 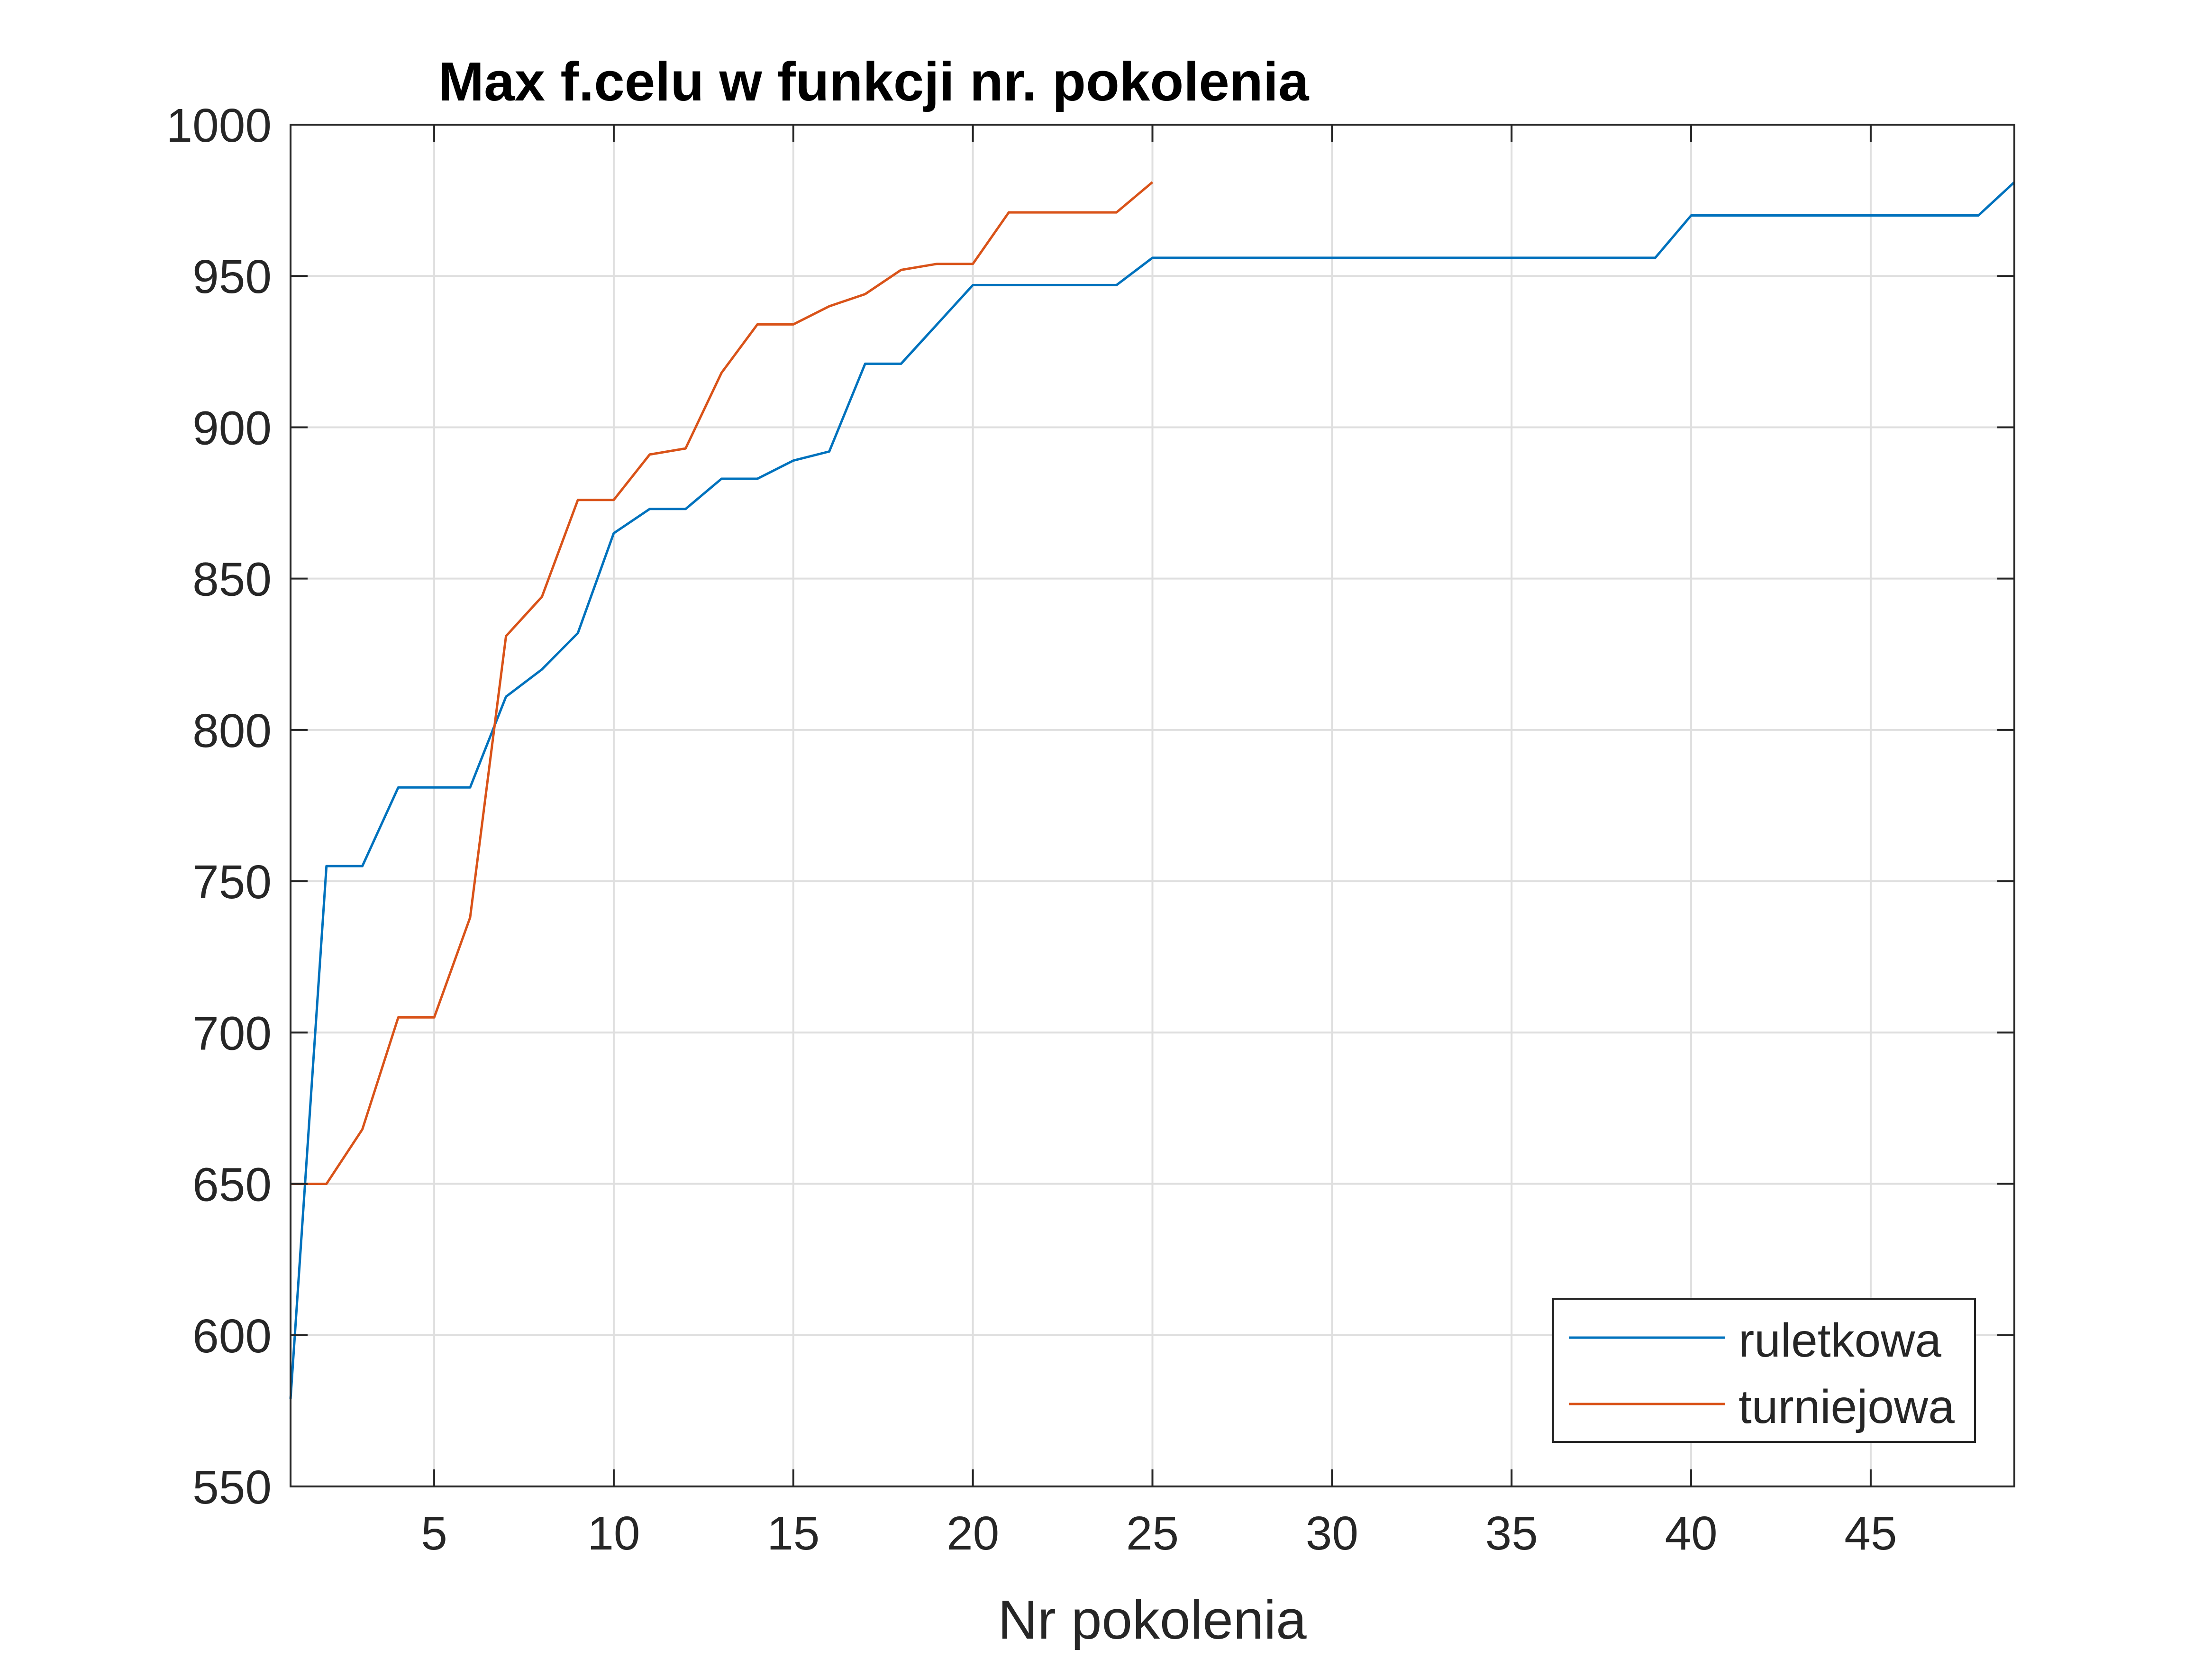 What do you see at coordinates (232, 428) in the screenshot?
I see `y-tick-label: 900` at bounding box center [232, 428].